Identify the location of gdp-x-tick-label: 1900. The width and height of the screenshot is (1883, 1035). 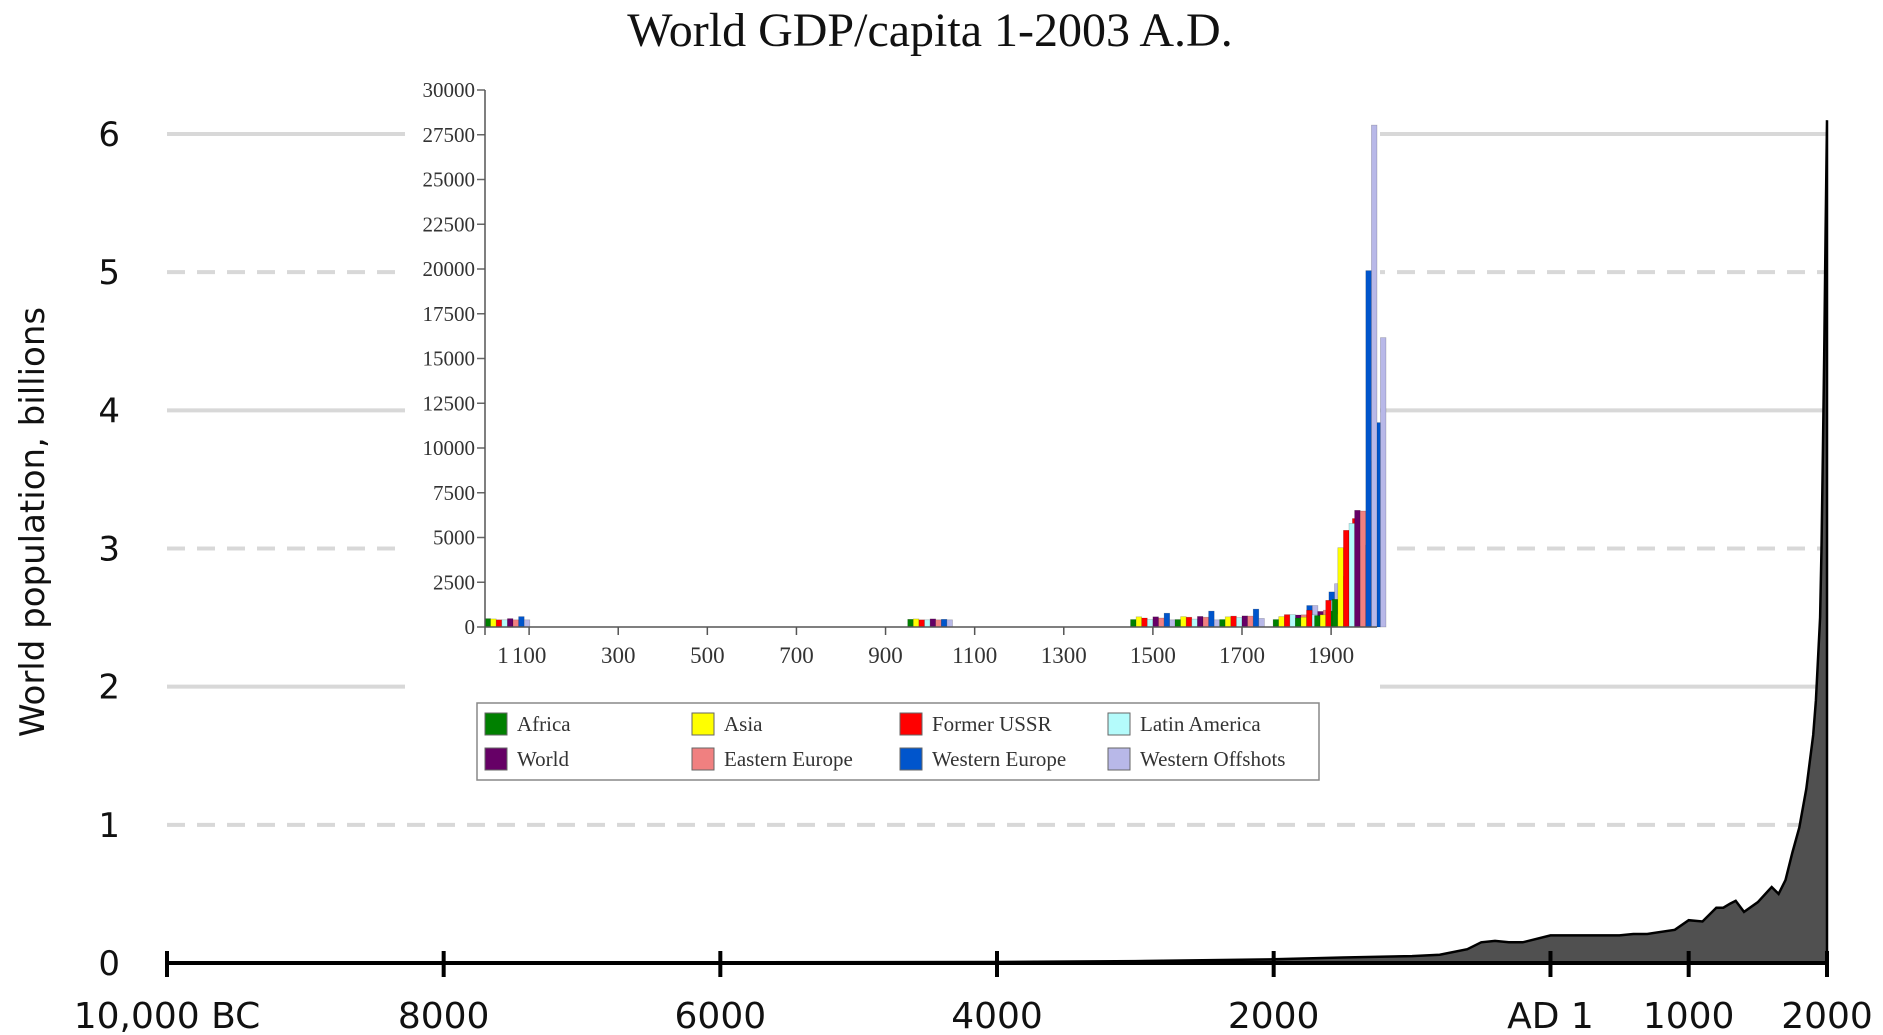
(1331, 655).